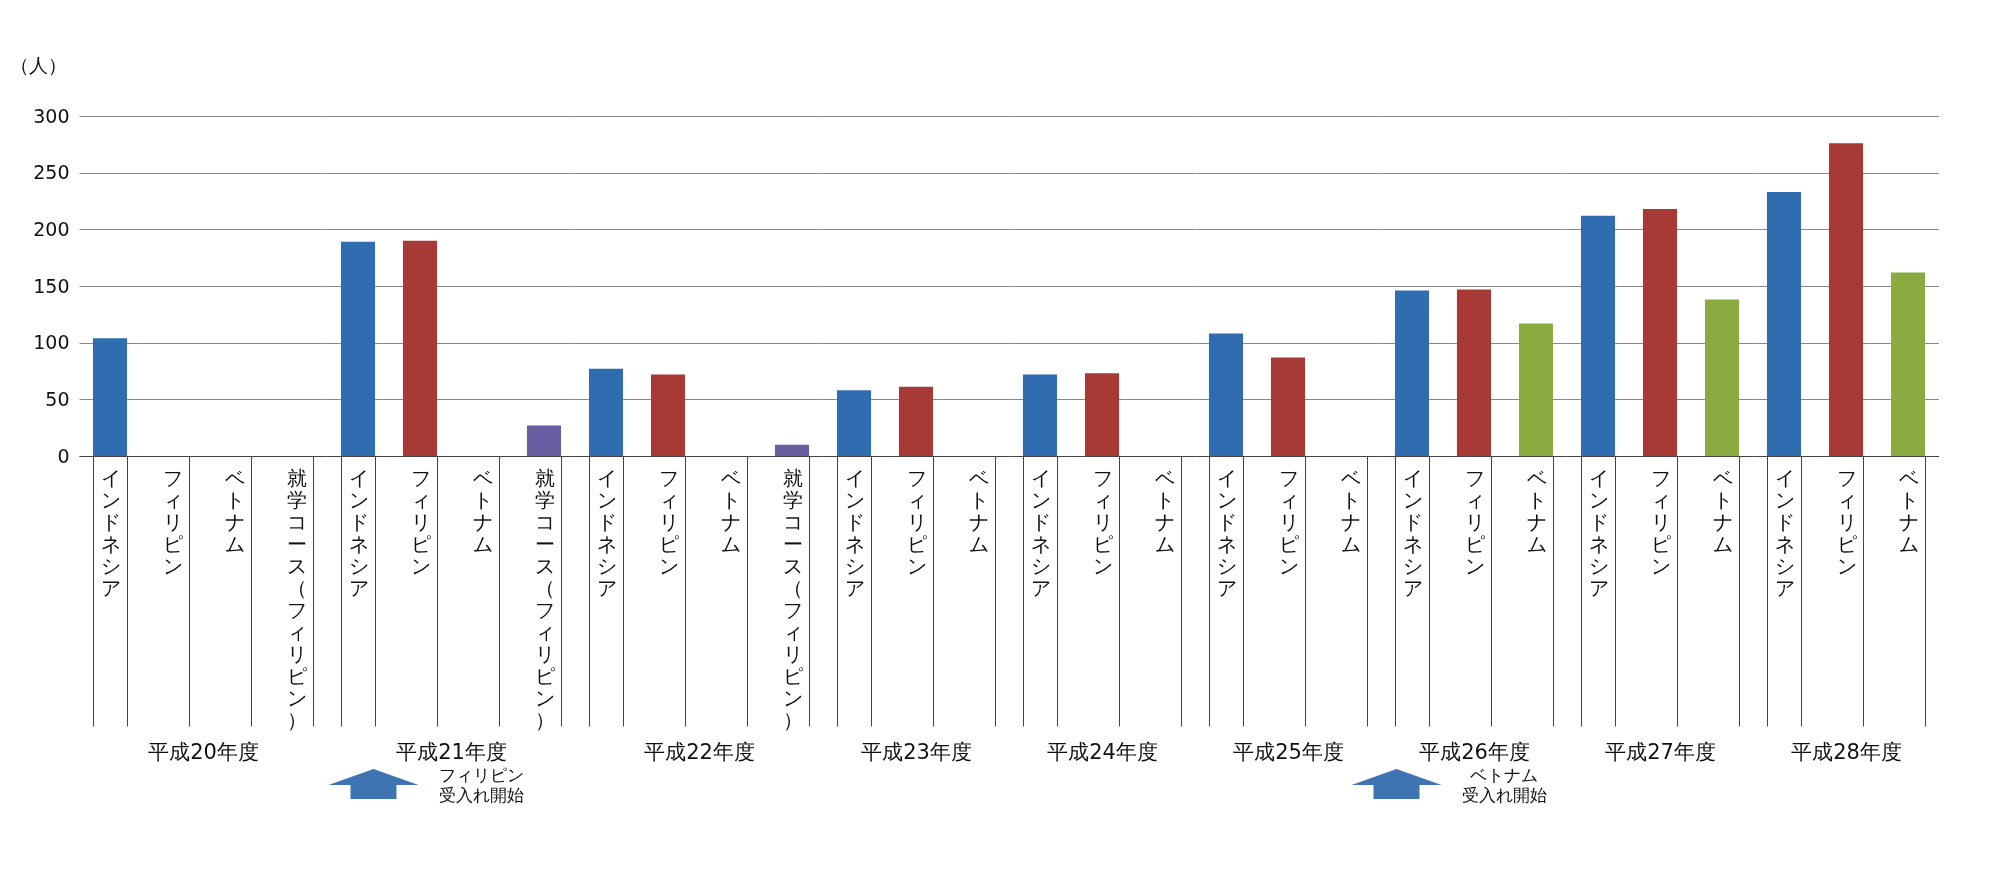  I want to click on x-axis-title: 平成27年度, so click(1660, 751).